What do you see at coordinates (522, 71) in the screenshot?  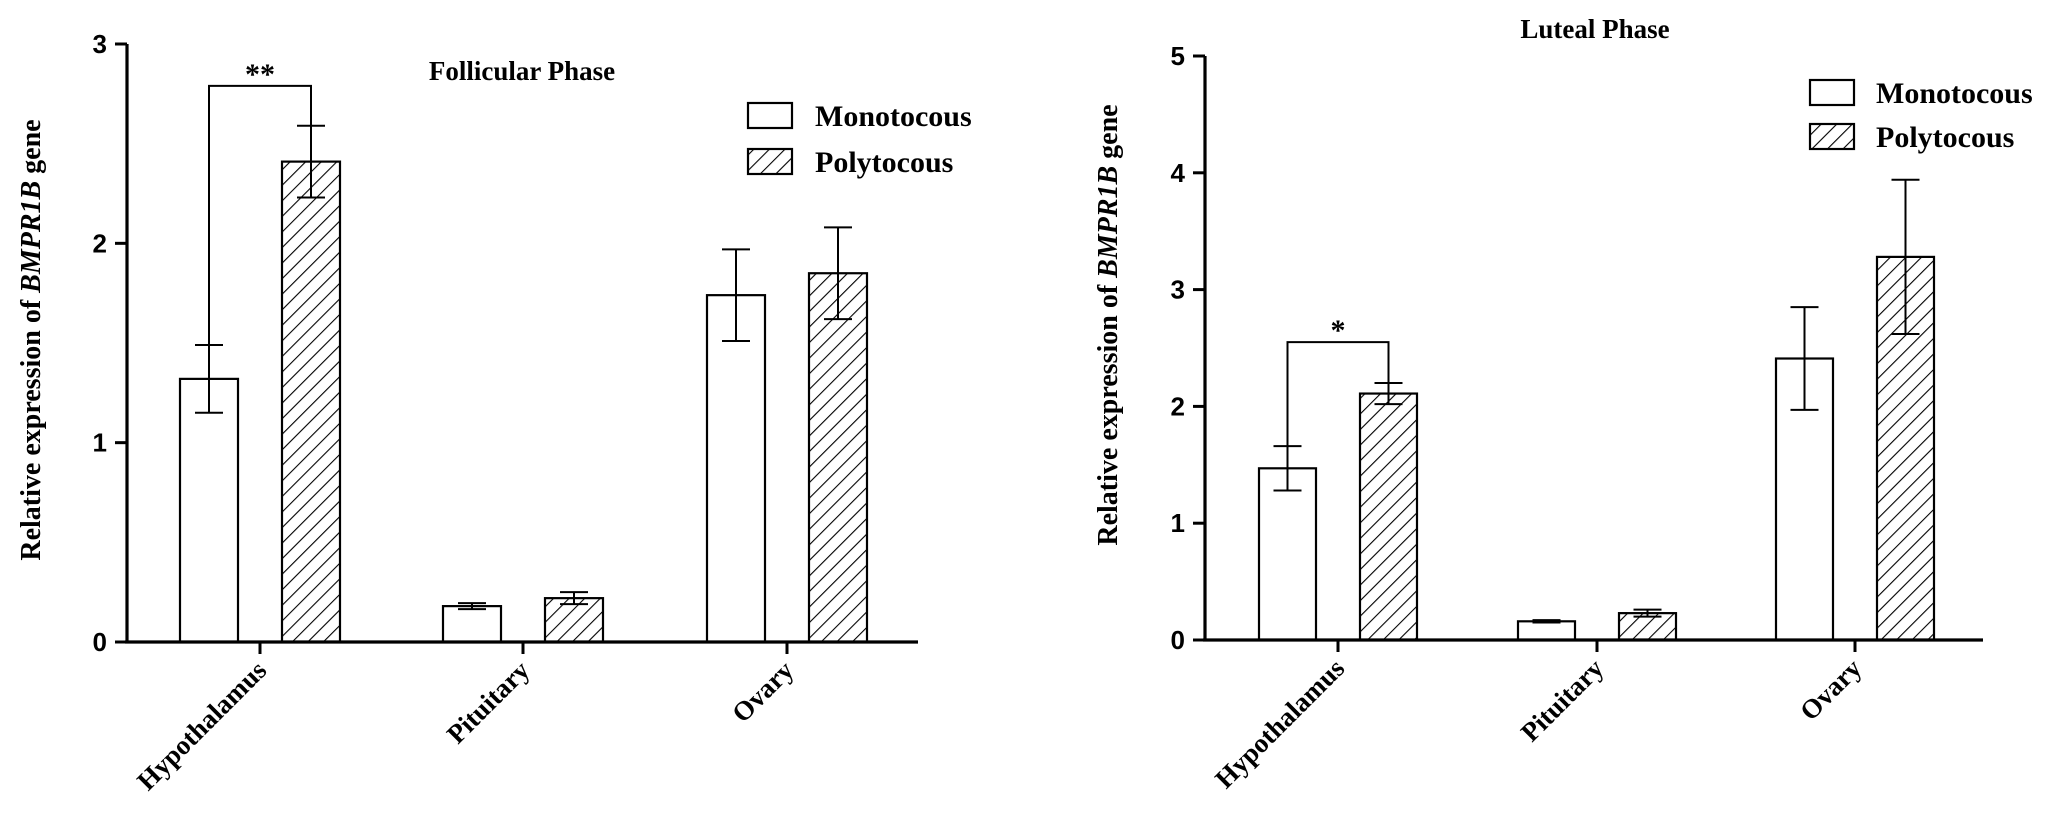 I see `chart-title: Follicular Phase` at bounding box center [522, 71].